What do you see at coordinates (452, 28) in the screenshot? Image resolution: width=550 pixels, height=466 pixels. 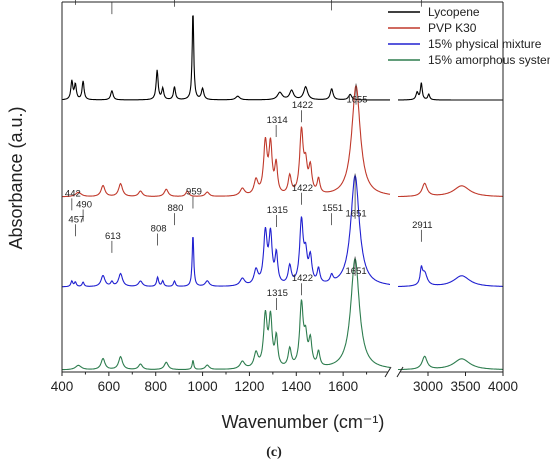 I see `legend-label: PVP K30` at bounding box center [452, 28].